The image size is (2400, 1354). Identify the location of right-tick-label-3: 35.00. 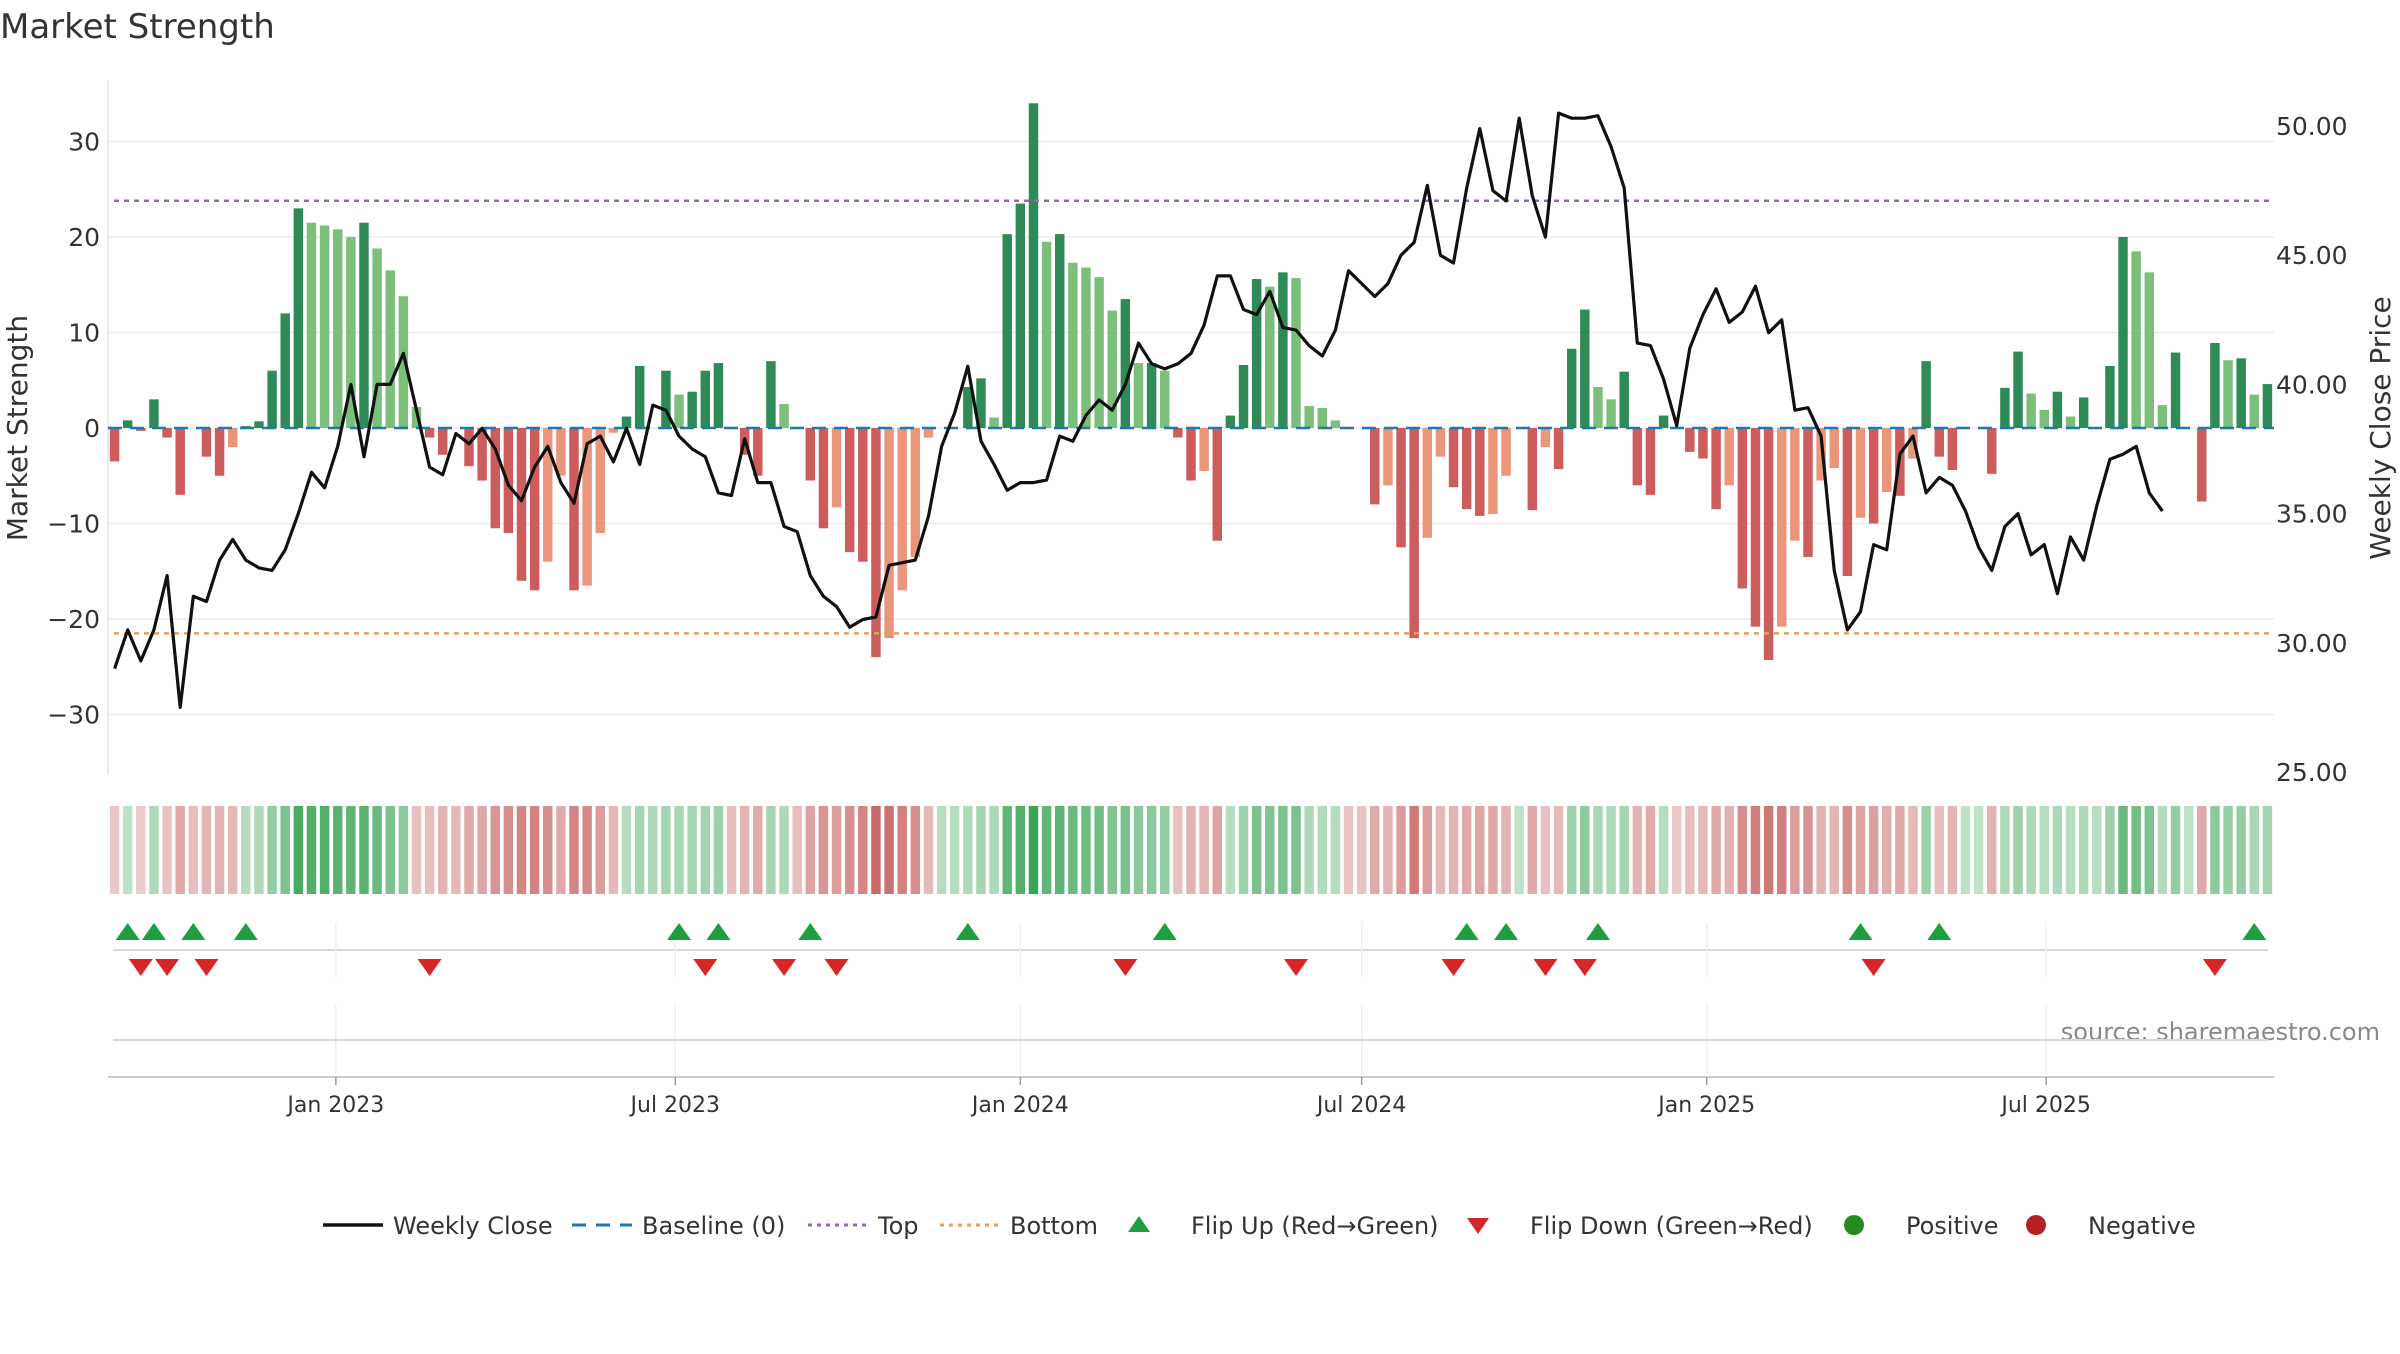
(2312, 514).